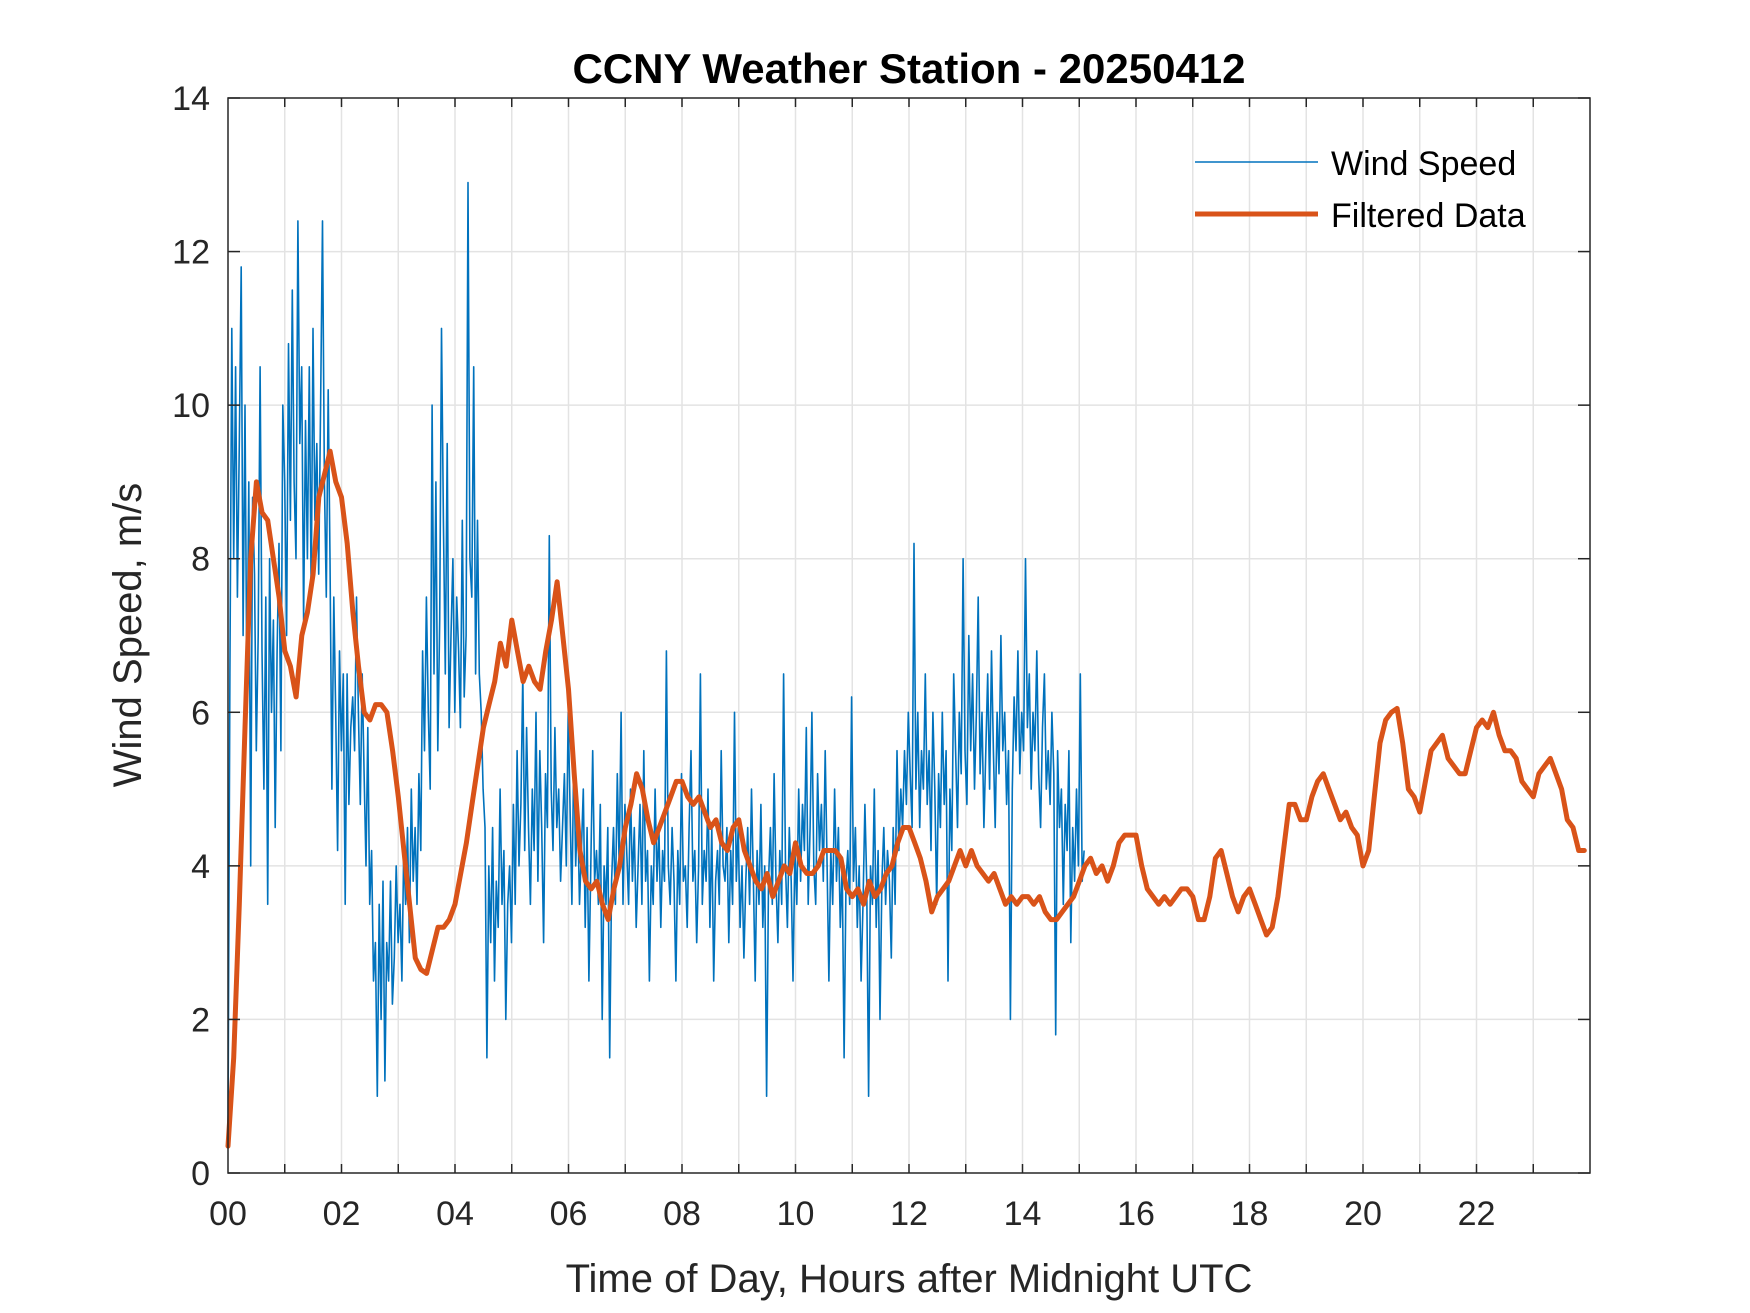 The image size is (1750, 1313). I want to click on legend-filtered-data-label: Filtered Data, so click(1428, 216).